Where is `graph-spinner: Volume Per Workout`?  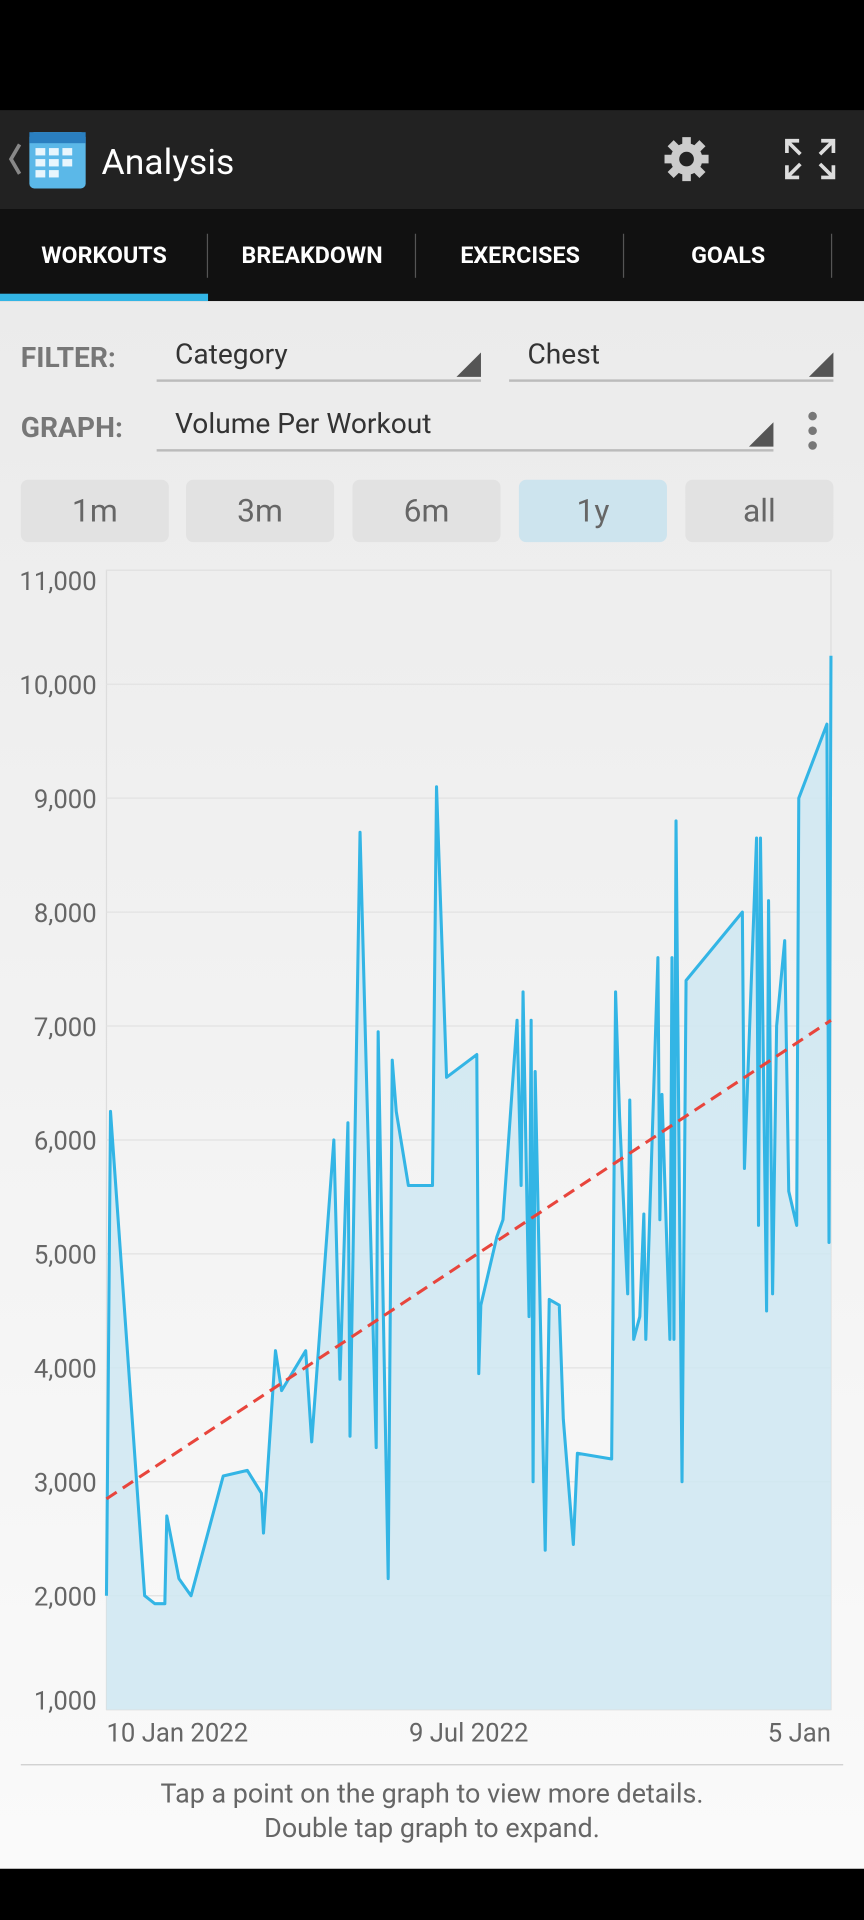
graph-spinner: Volume Per Workout is located at coordinates (465, 430).